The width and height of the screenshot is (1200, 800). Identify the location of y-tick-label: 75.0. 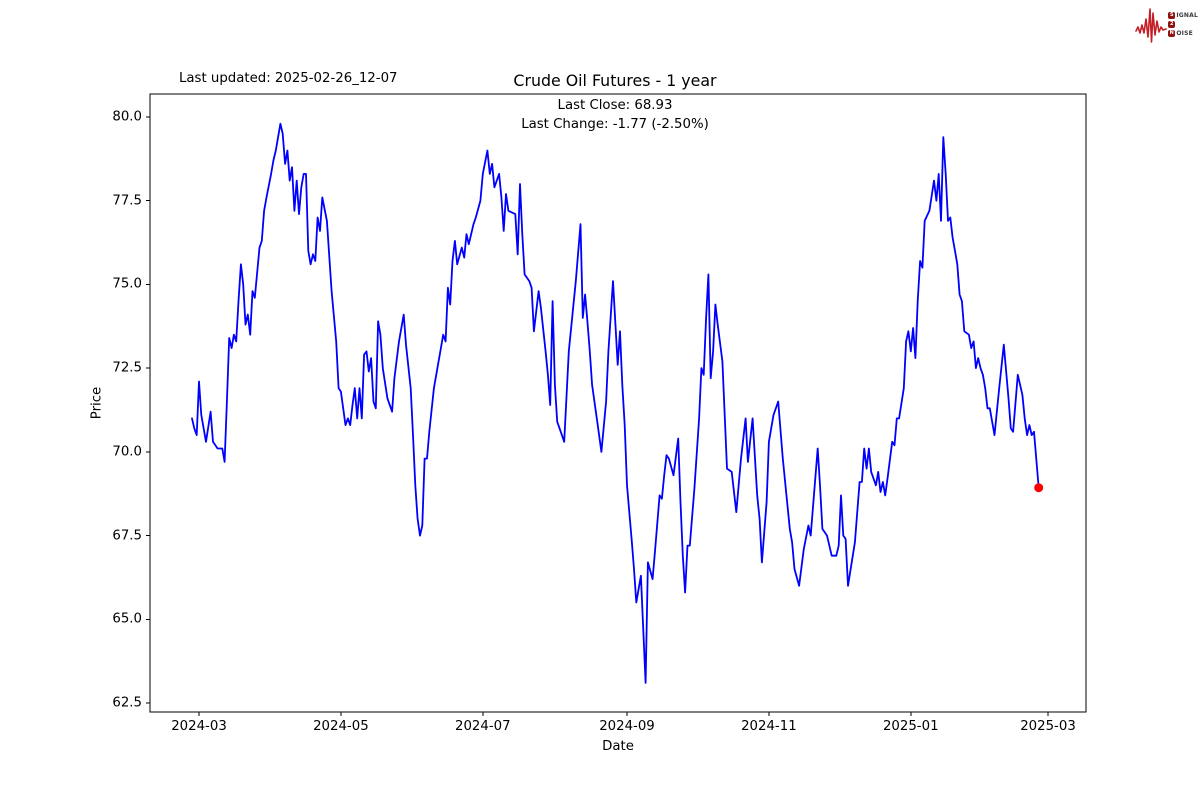
(127, 284).